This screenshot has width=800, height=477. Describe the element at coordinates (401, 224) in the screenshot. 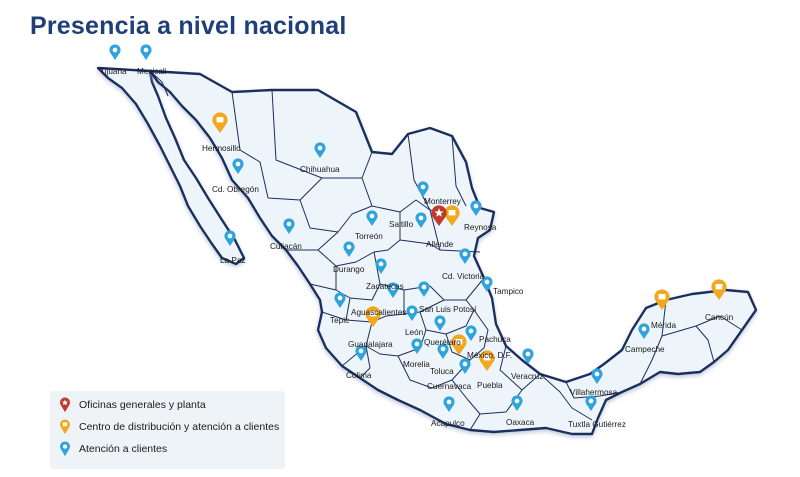

I see `city-label-saltillo: Saltillo` at that location.